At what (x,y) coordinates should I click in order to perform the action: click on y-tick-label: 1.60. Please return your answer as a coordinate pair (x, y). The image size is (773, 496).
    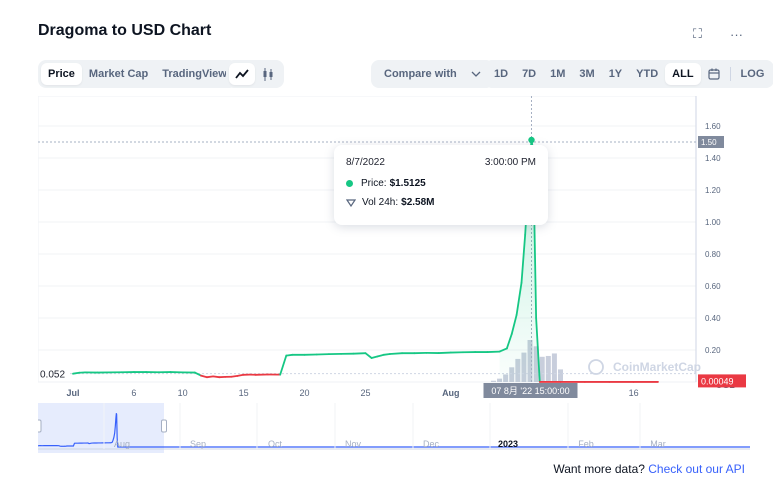
    Looking at the image, I should click on (713, 126).